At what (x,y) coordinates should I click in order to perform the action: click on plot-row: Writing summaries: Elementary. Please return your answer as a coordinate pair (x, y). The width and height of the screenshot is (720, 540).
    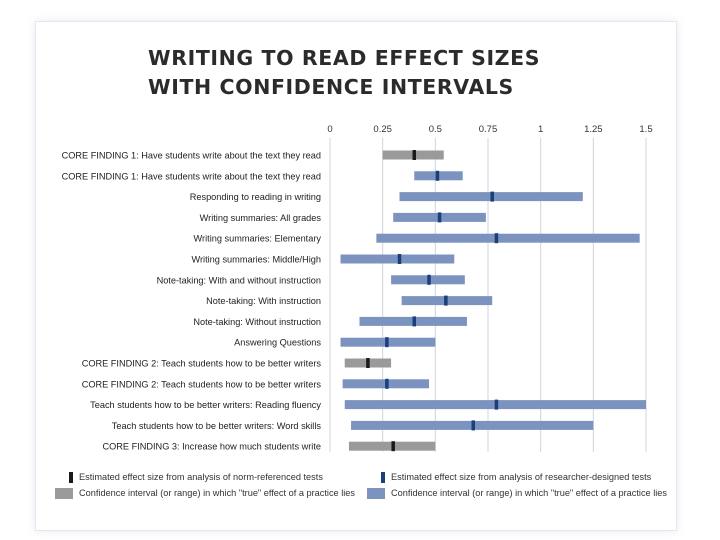
    Looking at the image, I should click on (417, 238).